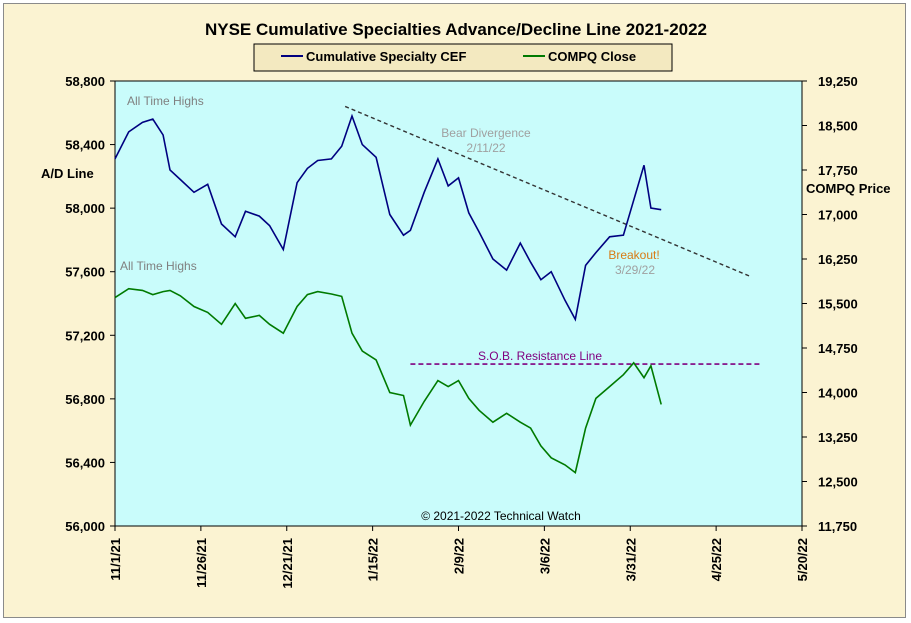 This screenshot has width=911, height=623. Describe the element at coordinates (544, 556) in the screenshot. I see `x-tick-label: 3/6/22` at that location.